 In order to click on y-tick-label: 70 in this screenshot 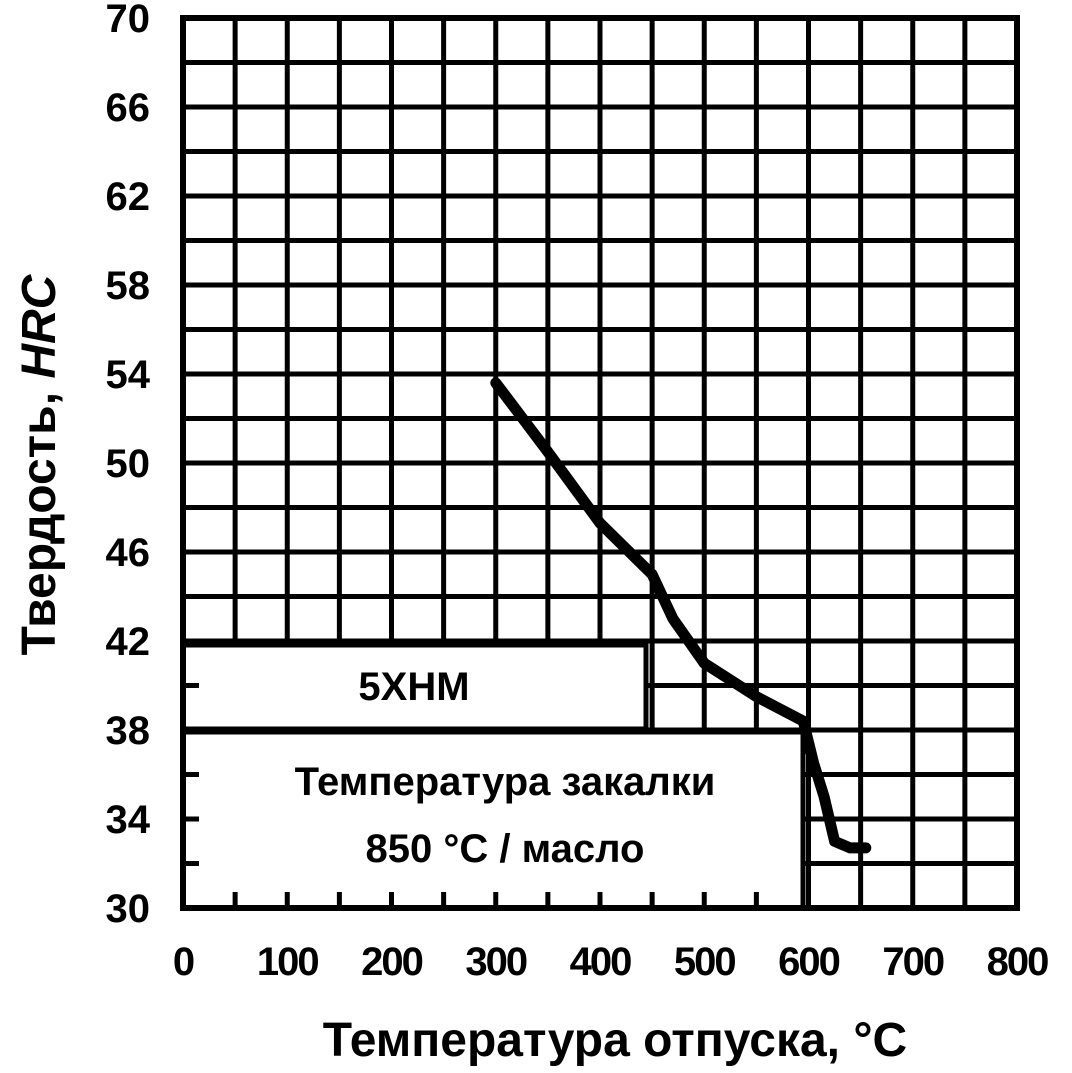, I will do `click(128, 20)`.